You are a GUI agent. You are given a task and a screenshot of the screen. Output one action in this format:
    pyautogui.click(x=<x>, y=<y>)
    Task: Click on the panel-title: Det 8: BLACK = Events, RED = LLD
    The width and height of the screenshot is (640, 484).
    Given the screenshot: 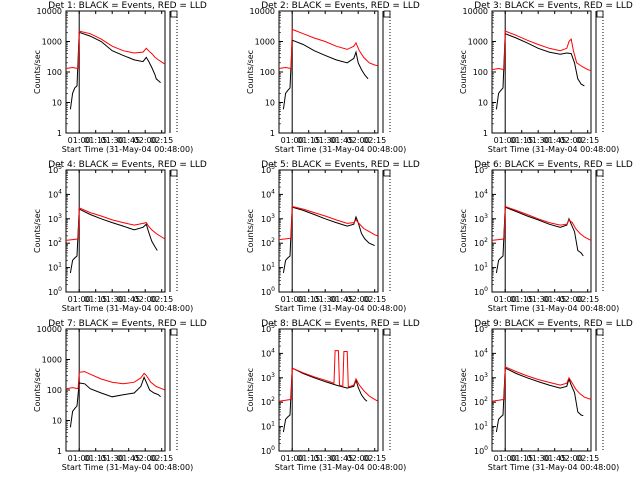 What is the action you would take?
    pyautogui.click(x=340, y=324)
    